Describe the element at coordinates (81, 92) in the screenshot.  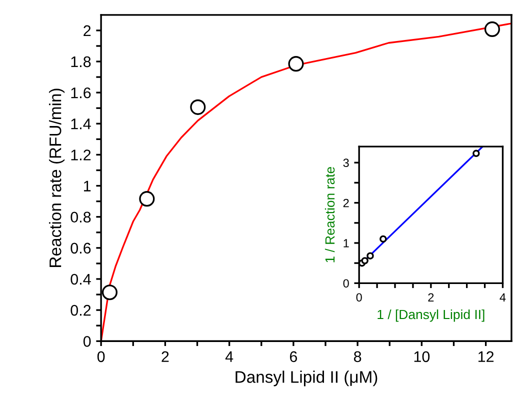
I see `y-tick-label: 1.6` at that location.